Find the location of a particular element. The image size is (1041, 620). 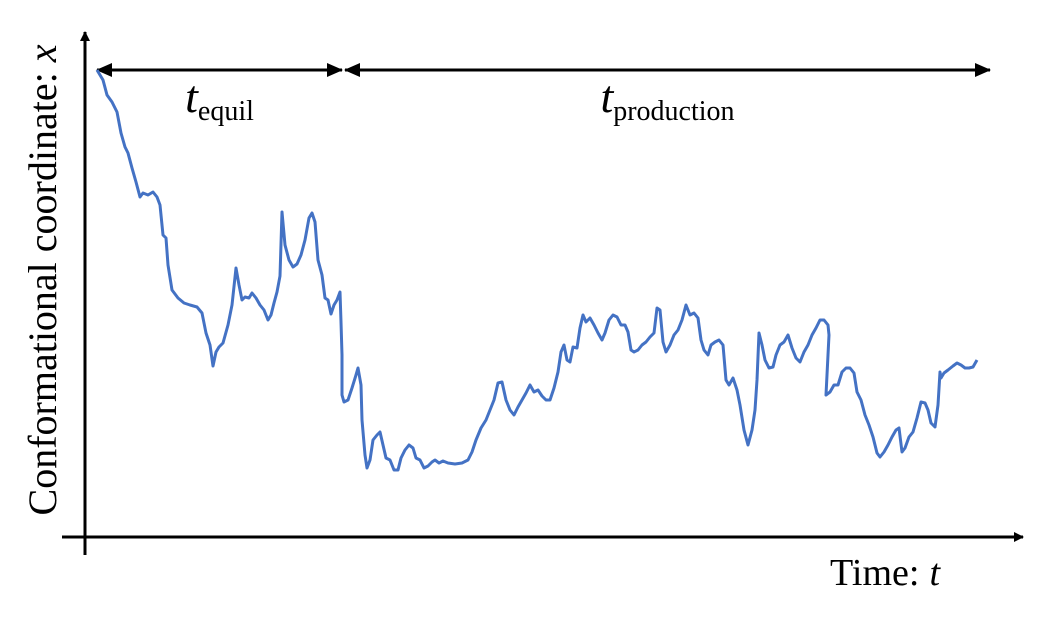

y-axis-label: Conformational coordinate: x is located at coordinates (42, 279).